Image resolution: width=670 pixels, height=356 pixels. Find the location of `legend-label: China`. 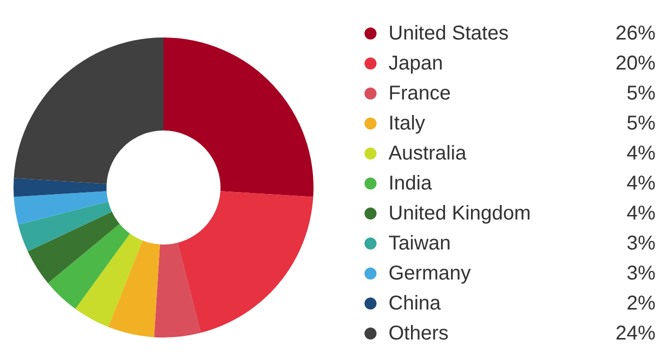

legend-label: China is located at coordinates (415, 303).